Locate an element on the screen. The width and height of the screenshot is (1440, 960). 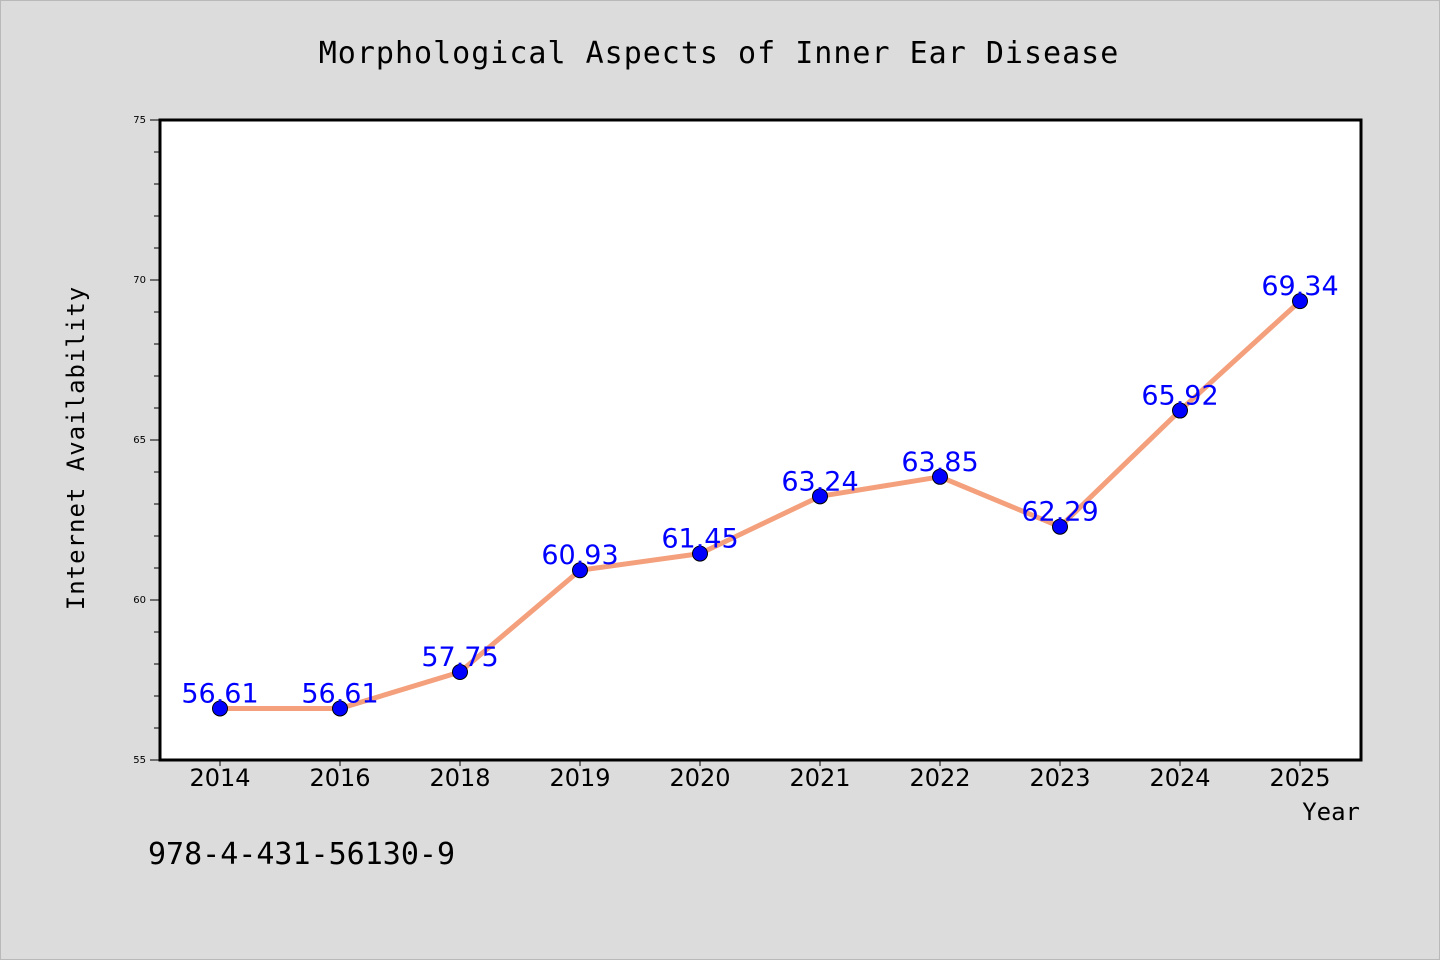
x-tick-label: 2025 is located at coordinates (1299, 778).